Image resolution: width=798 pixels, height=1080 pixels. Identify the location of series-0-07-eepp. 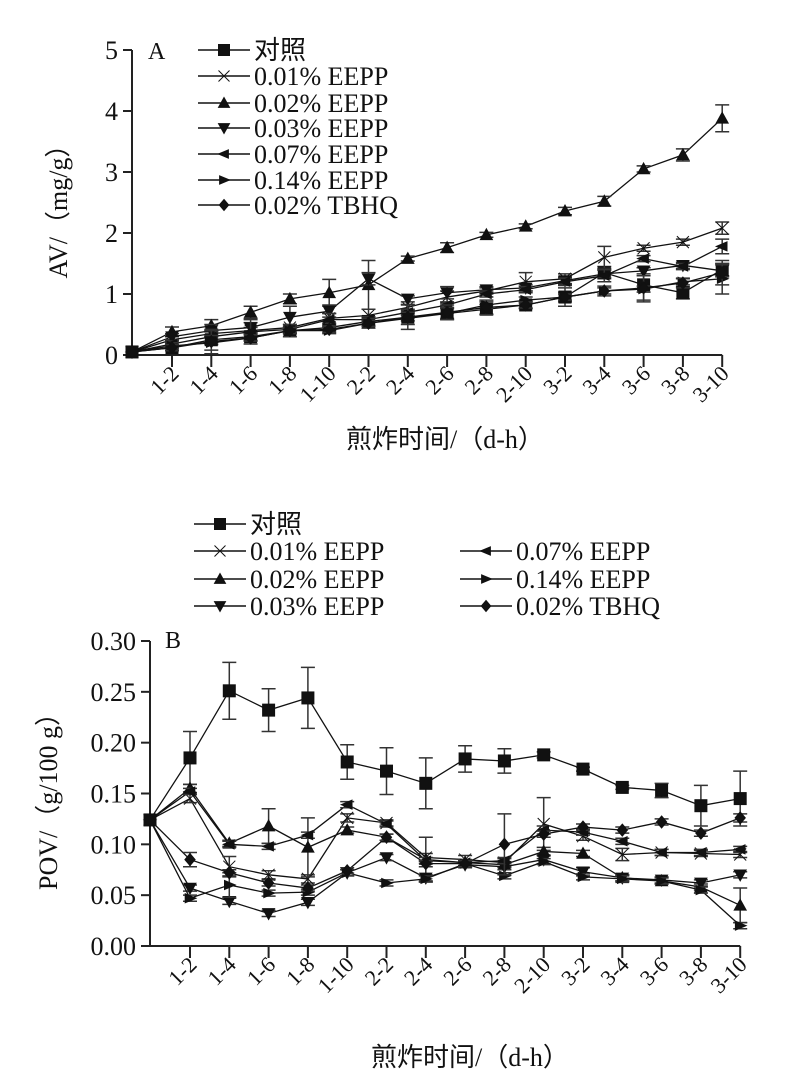
(445, 827).